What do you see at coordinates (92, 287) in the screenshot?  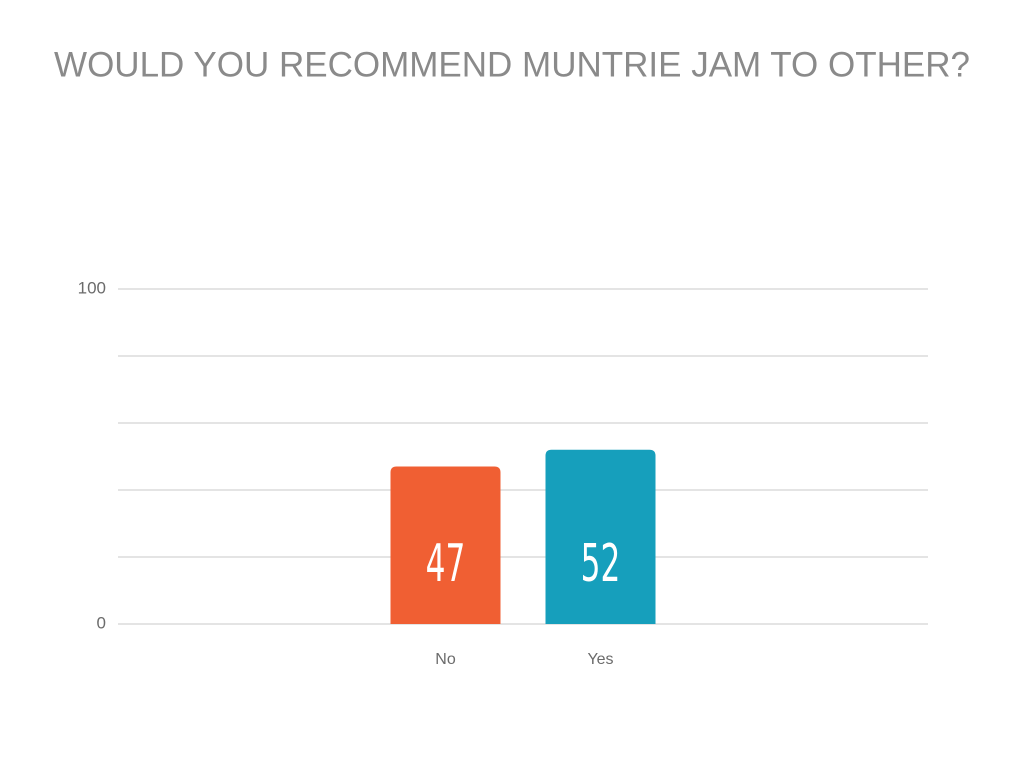 I see `y-tick-label: 100` at bounding box center [92, 287].